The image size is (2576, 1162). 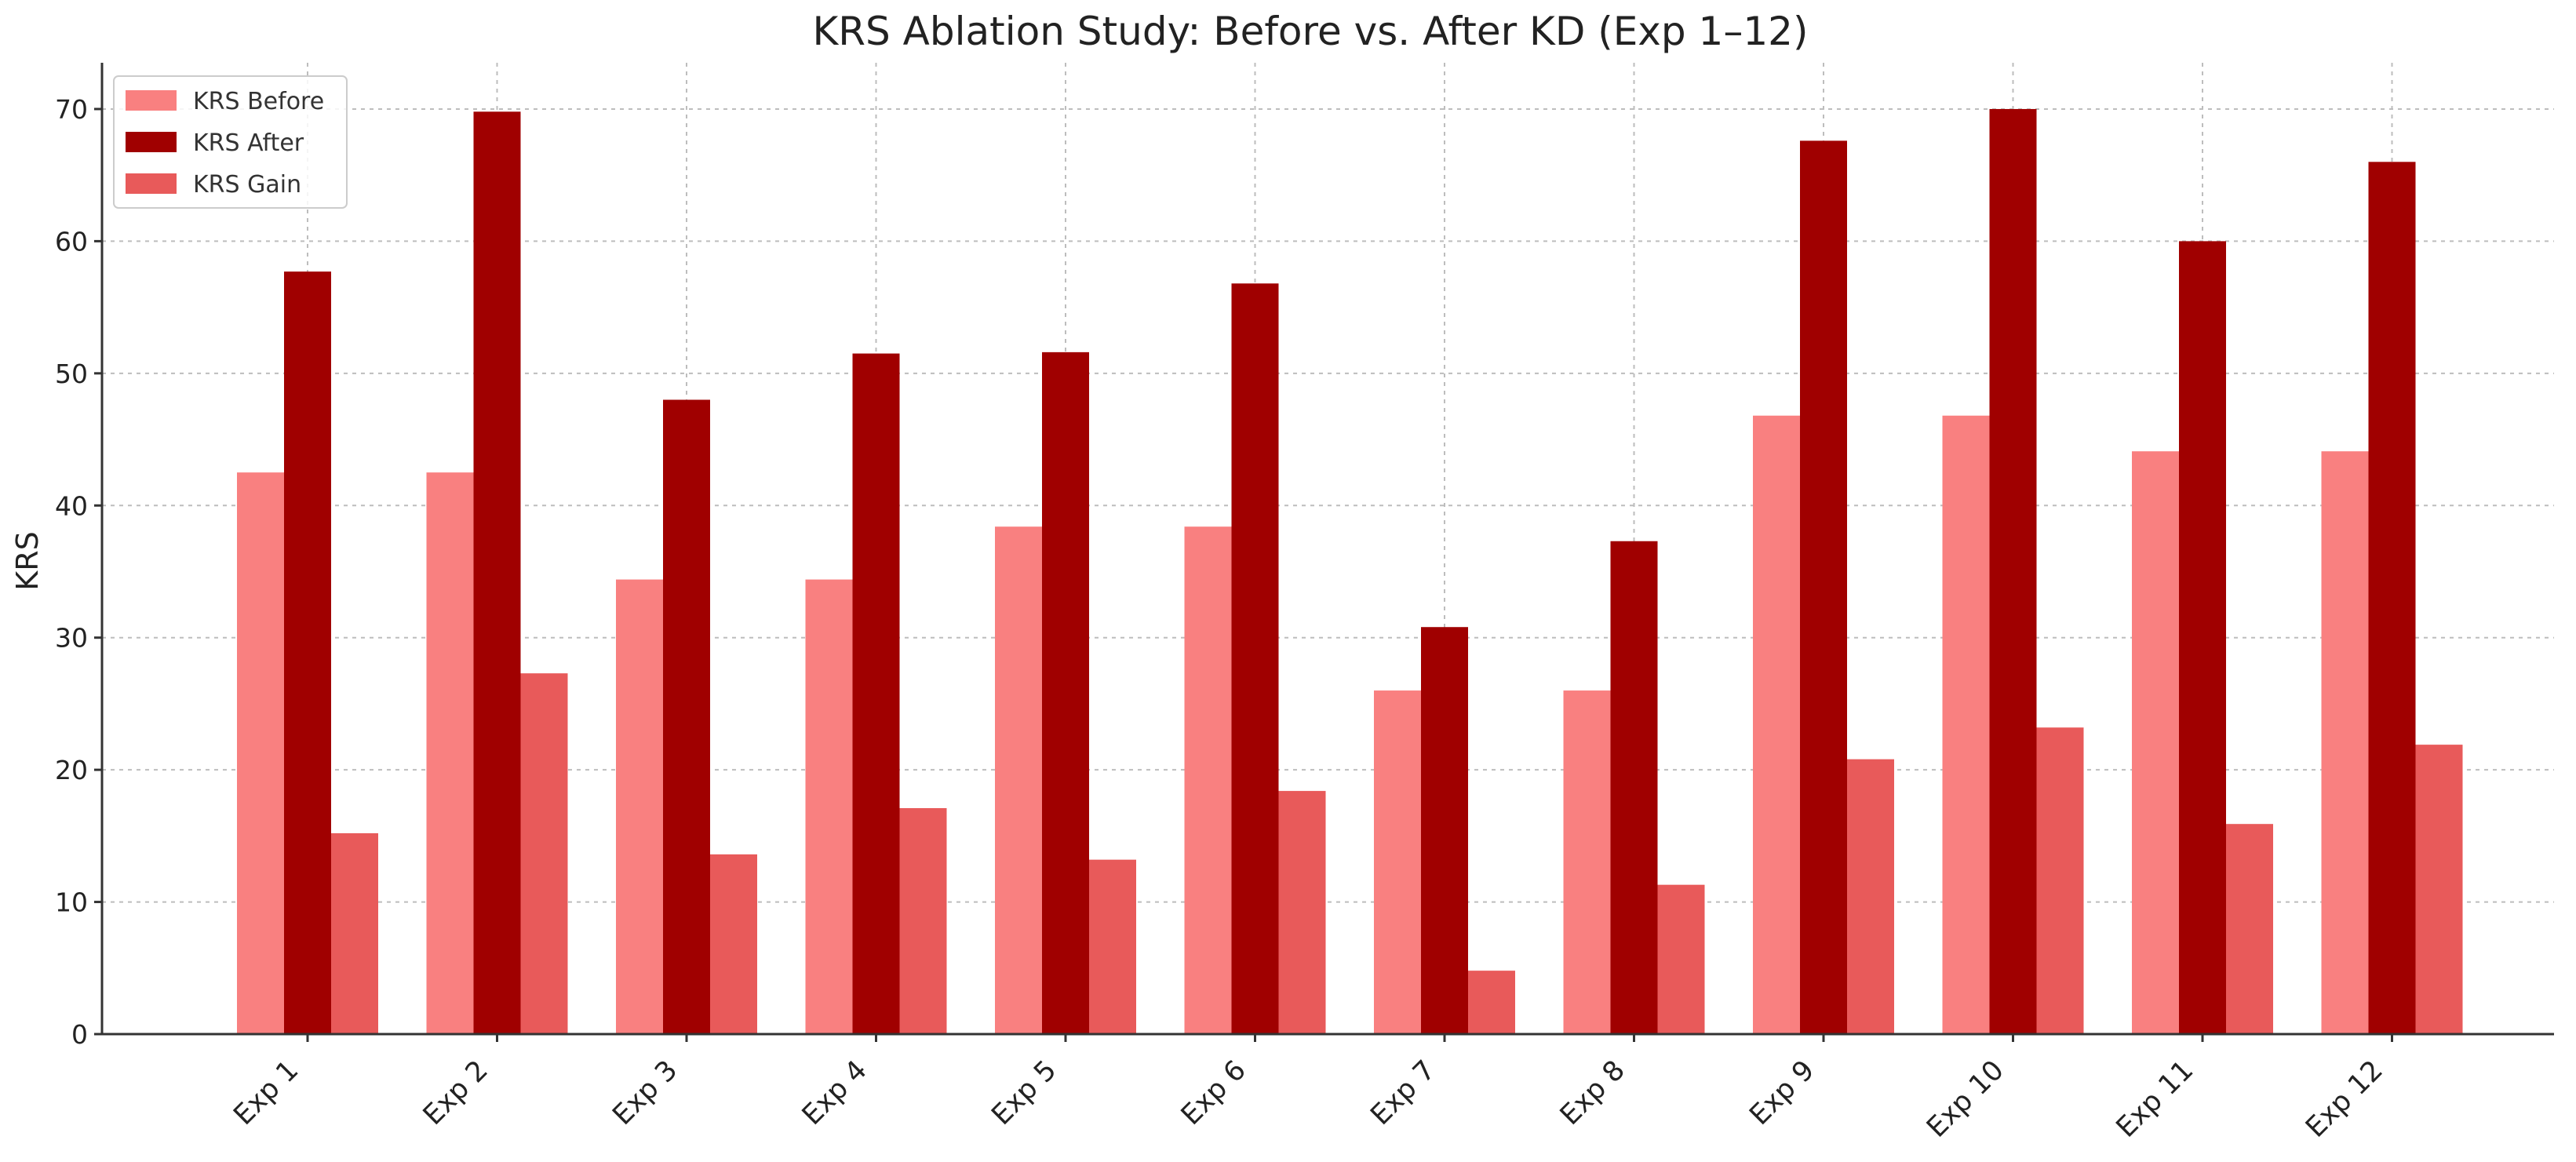 What do you see at coordinates (1403, 1093) in the screenshot?
I see `x-tick-label-6: Exp 7` at bounding box center [1403, 1093].